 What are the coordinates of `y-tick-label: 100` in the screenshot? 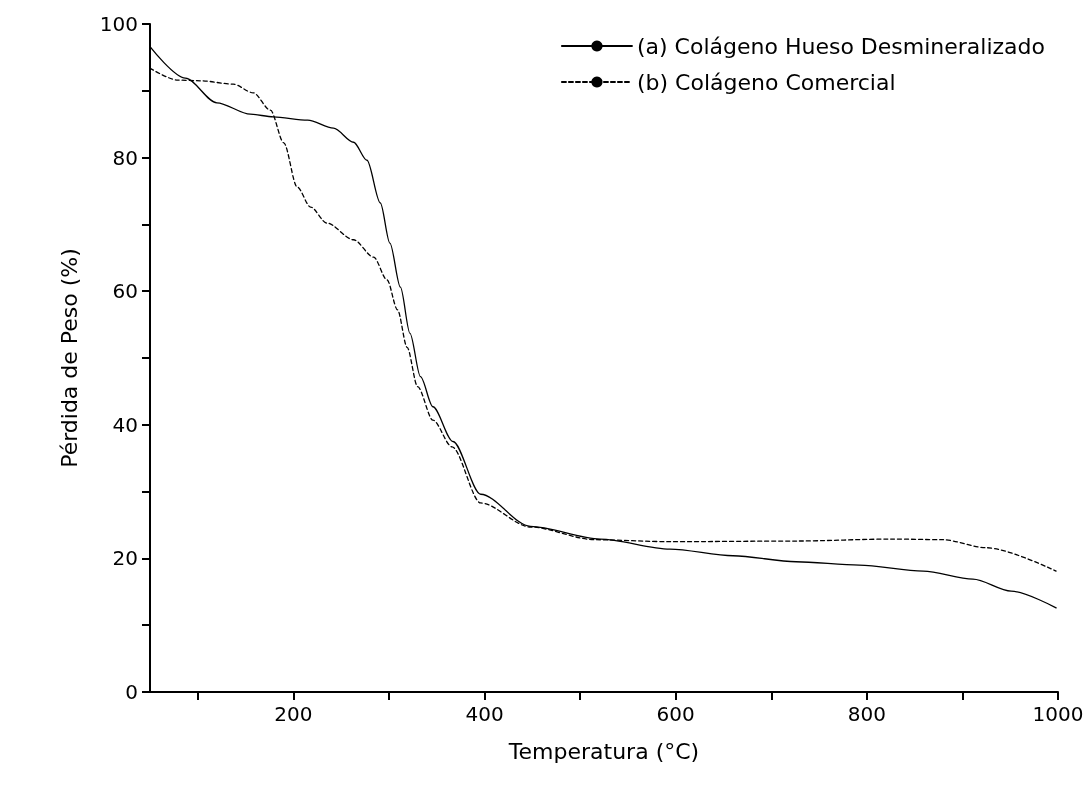 It's located at (118, 24).